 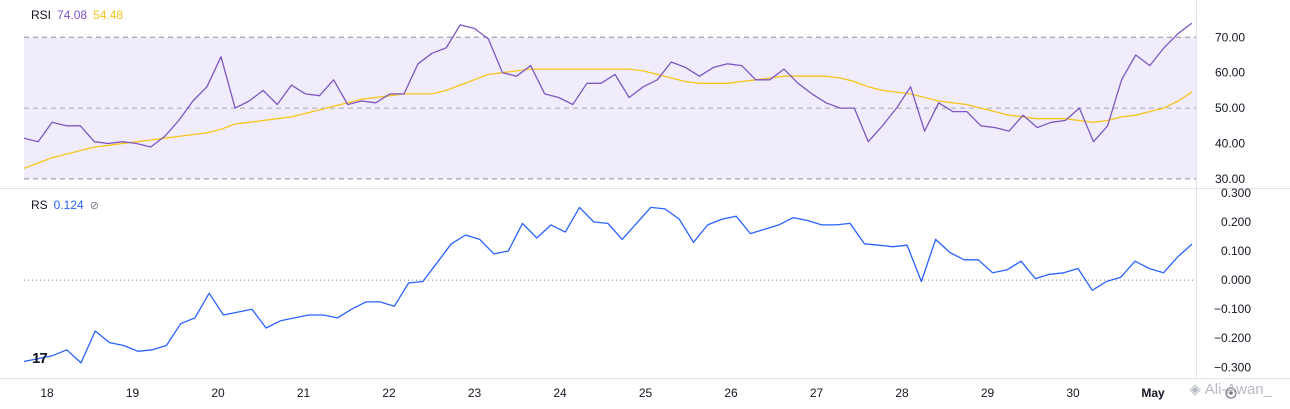 What do you see at coordinates (1232, 338) in the screenshot?
I see `rs-y-tick-5: −0.200` at bounding box center [1232, 338].